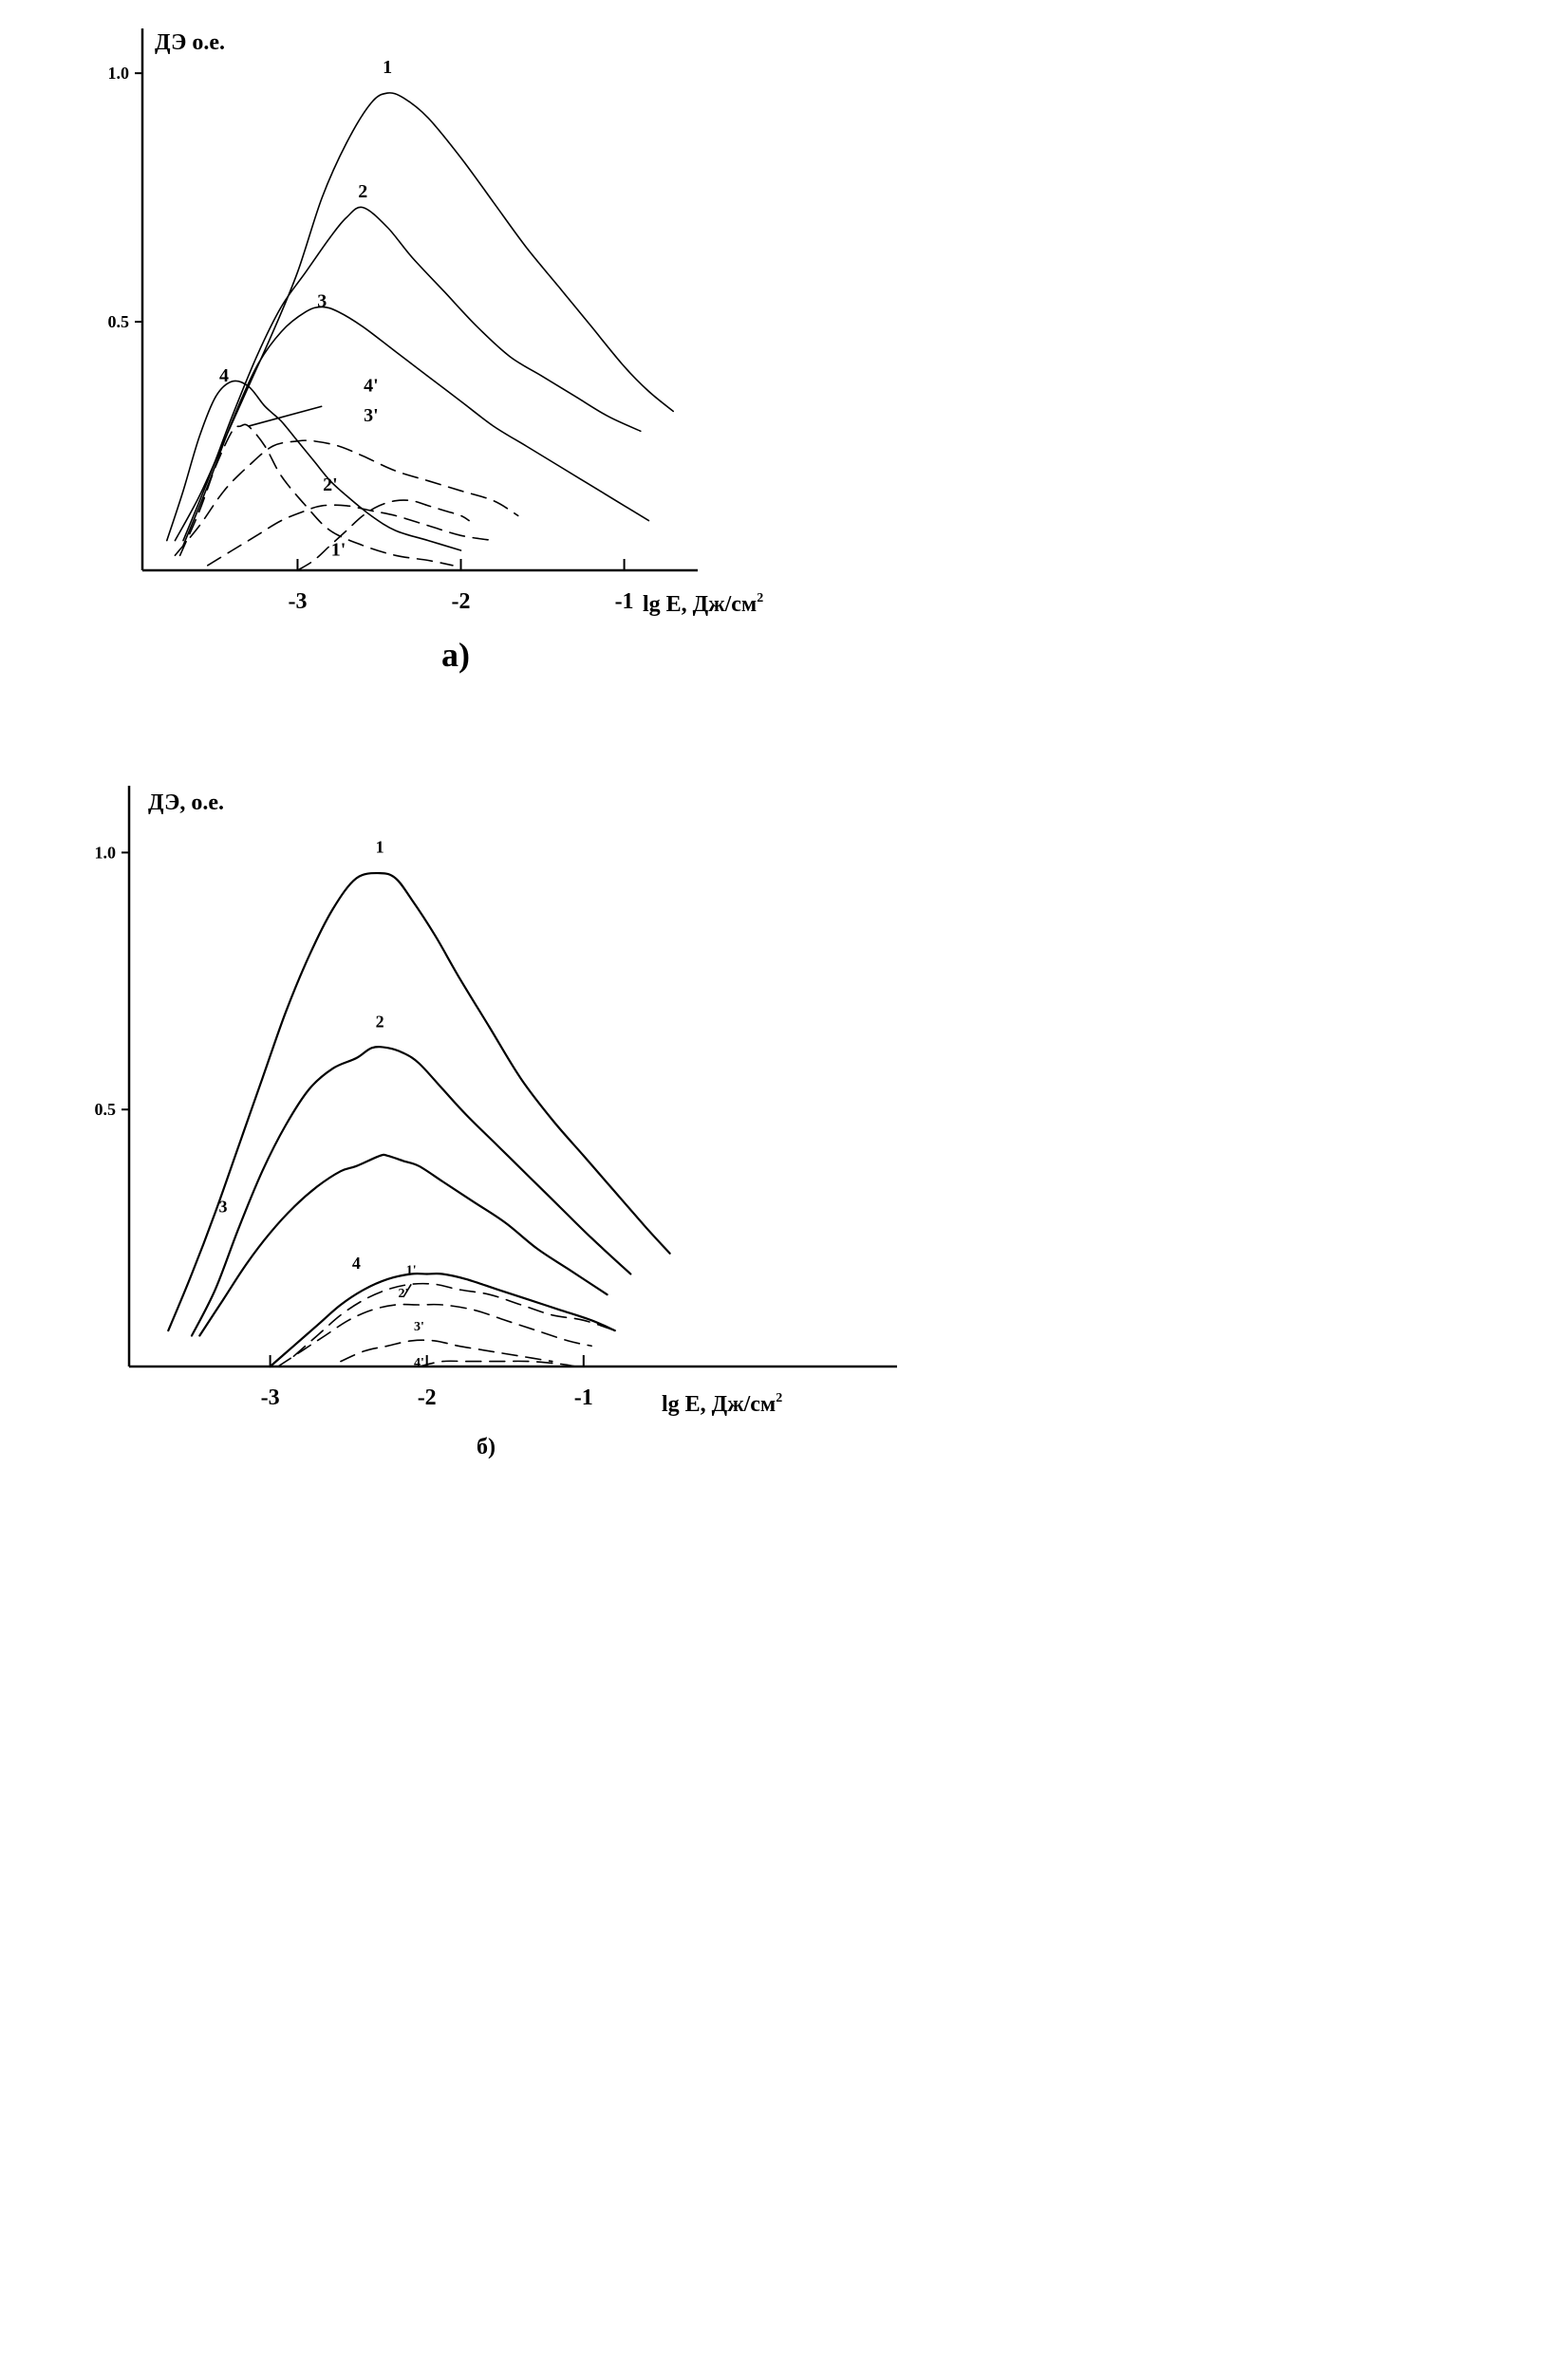 This screenshot has height=2380, width=1553. I want to click on y-axis-label-b: ДЭ, о.е., so click(186, 802).